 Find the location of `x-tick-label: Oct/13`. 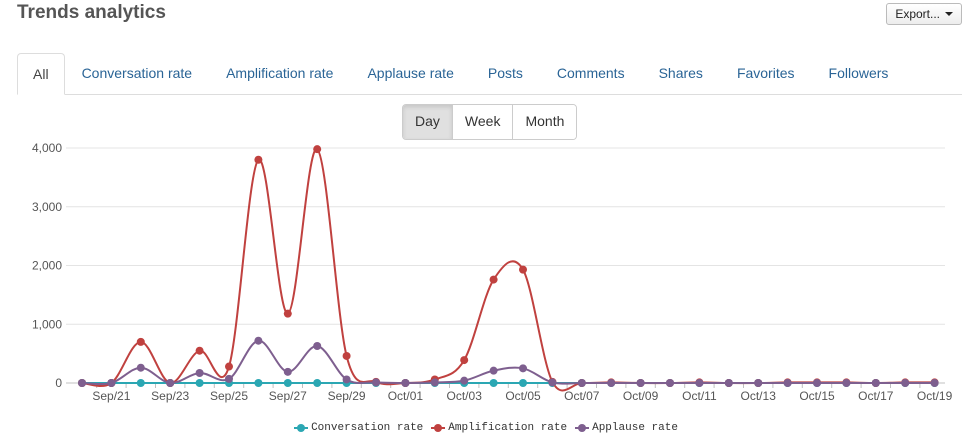

x-tick-label: Oct/13 is located at coordinates (759, 396).